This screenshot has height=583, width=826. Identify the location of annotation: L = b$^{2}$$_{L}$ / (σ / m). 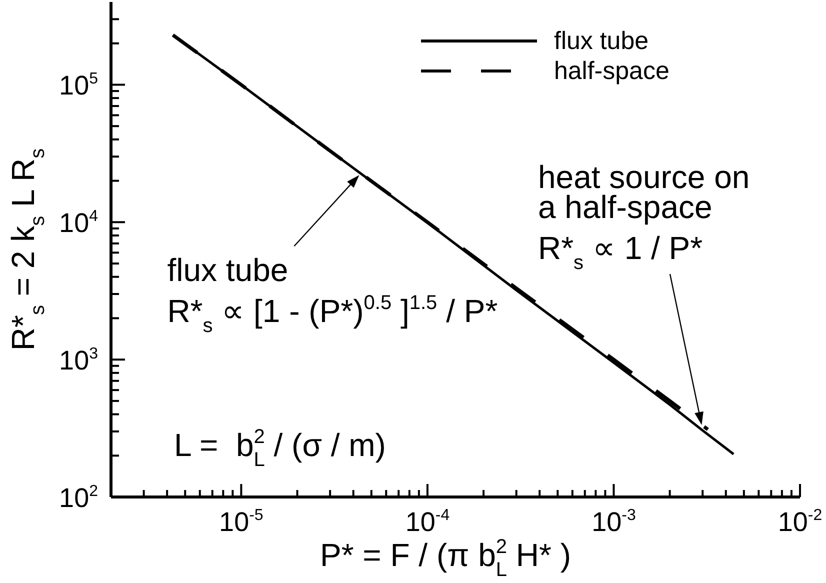
(280, 448).